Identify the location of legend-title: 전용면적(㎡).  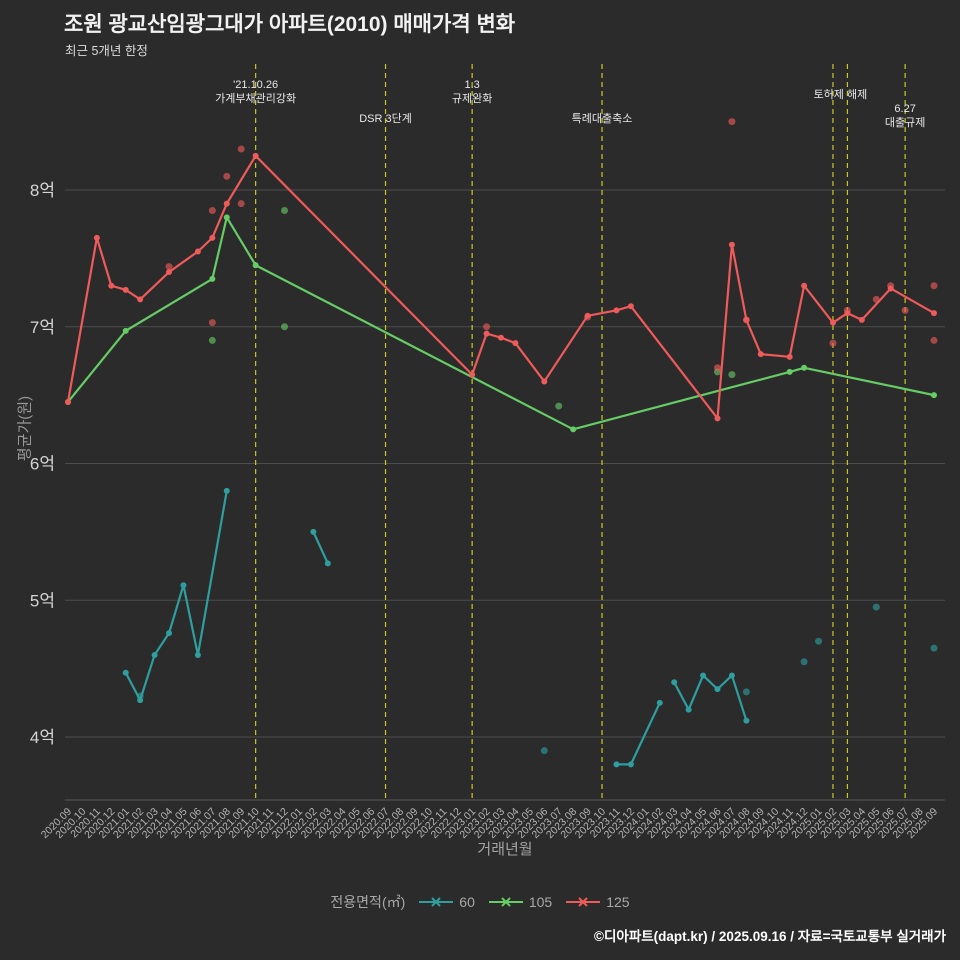
(368, 902).